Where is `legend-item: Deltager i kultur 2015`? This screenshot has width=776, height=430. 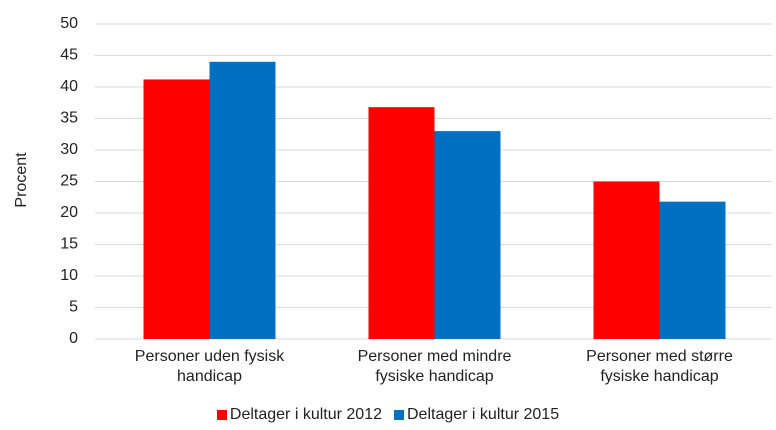 legend-item: Deltager i kultur 2015 is located at coordinates (476, 415).